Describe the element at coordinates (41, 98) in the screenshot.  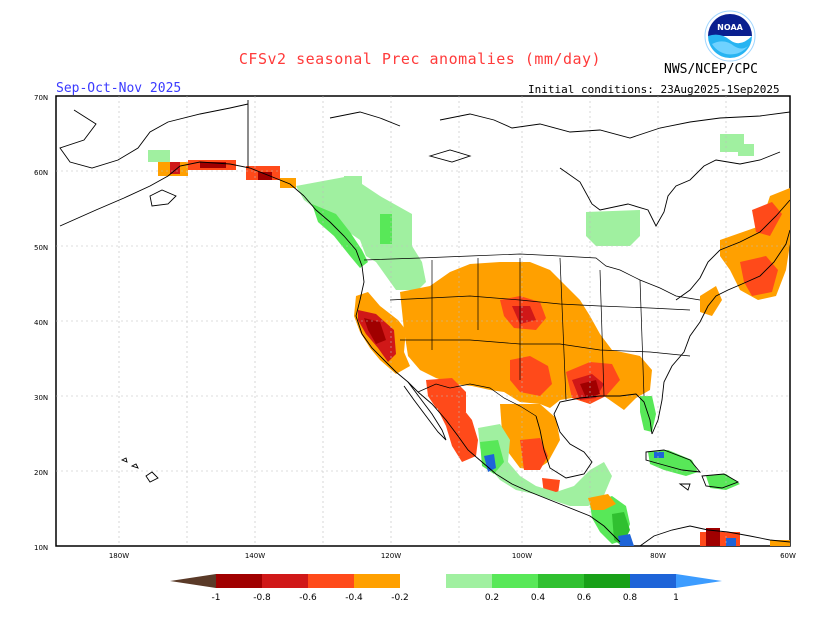
I see `lat-tick-label: 70N` at that location.